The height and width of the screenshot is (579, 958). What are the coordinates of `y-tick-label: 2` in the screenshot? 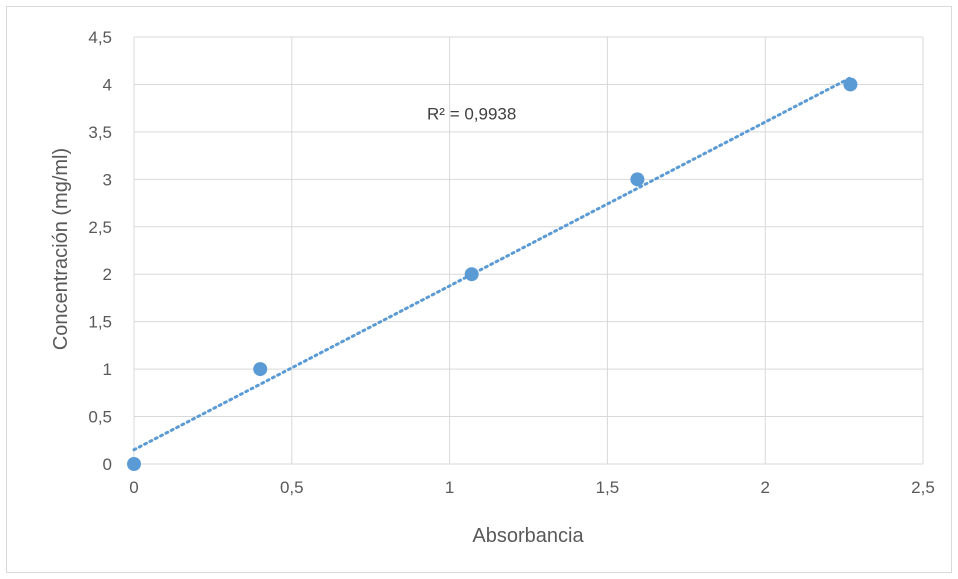 It's located at (107, 274).